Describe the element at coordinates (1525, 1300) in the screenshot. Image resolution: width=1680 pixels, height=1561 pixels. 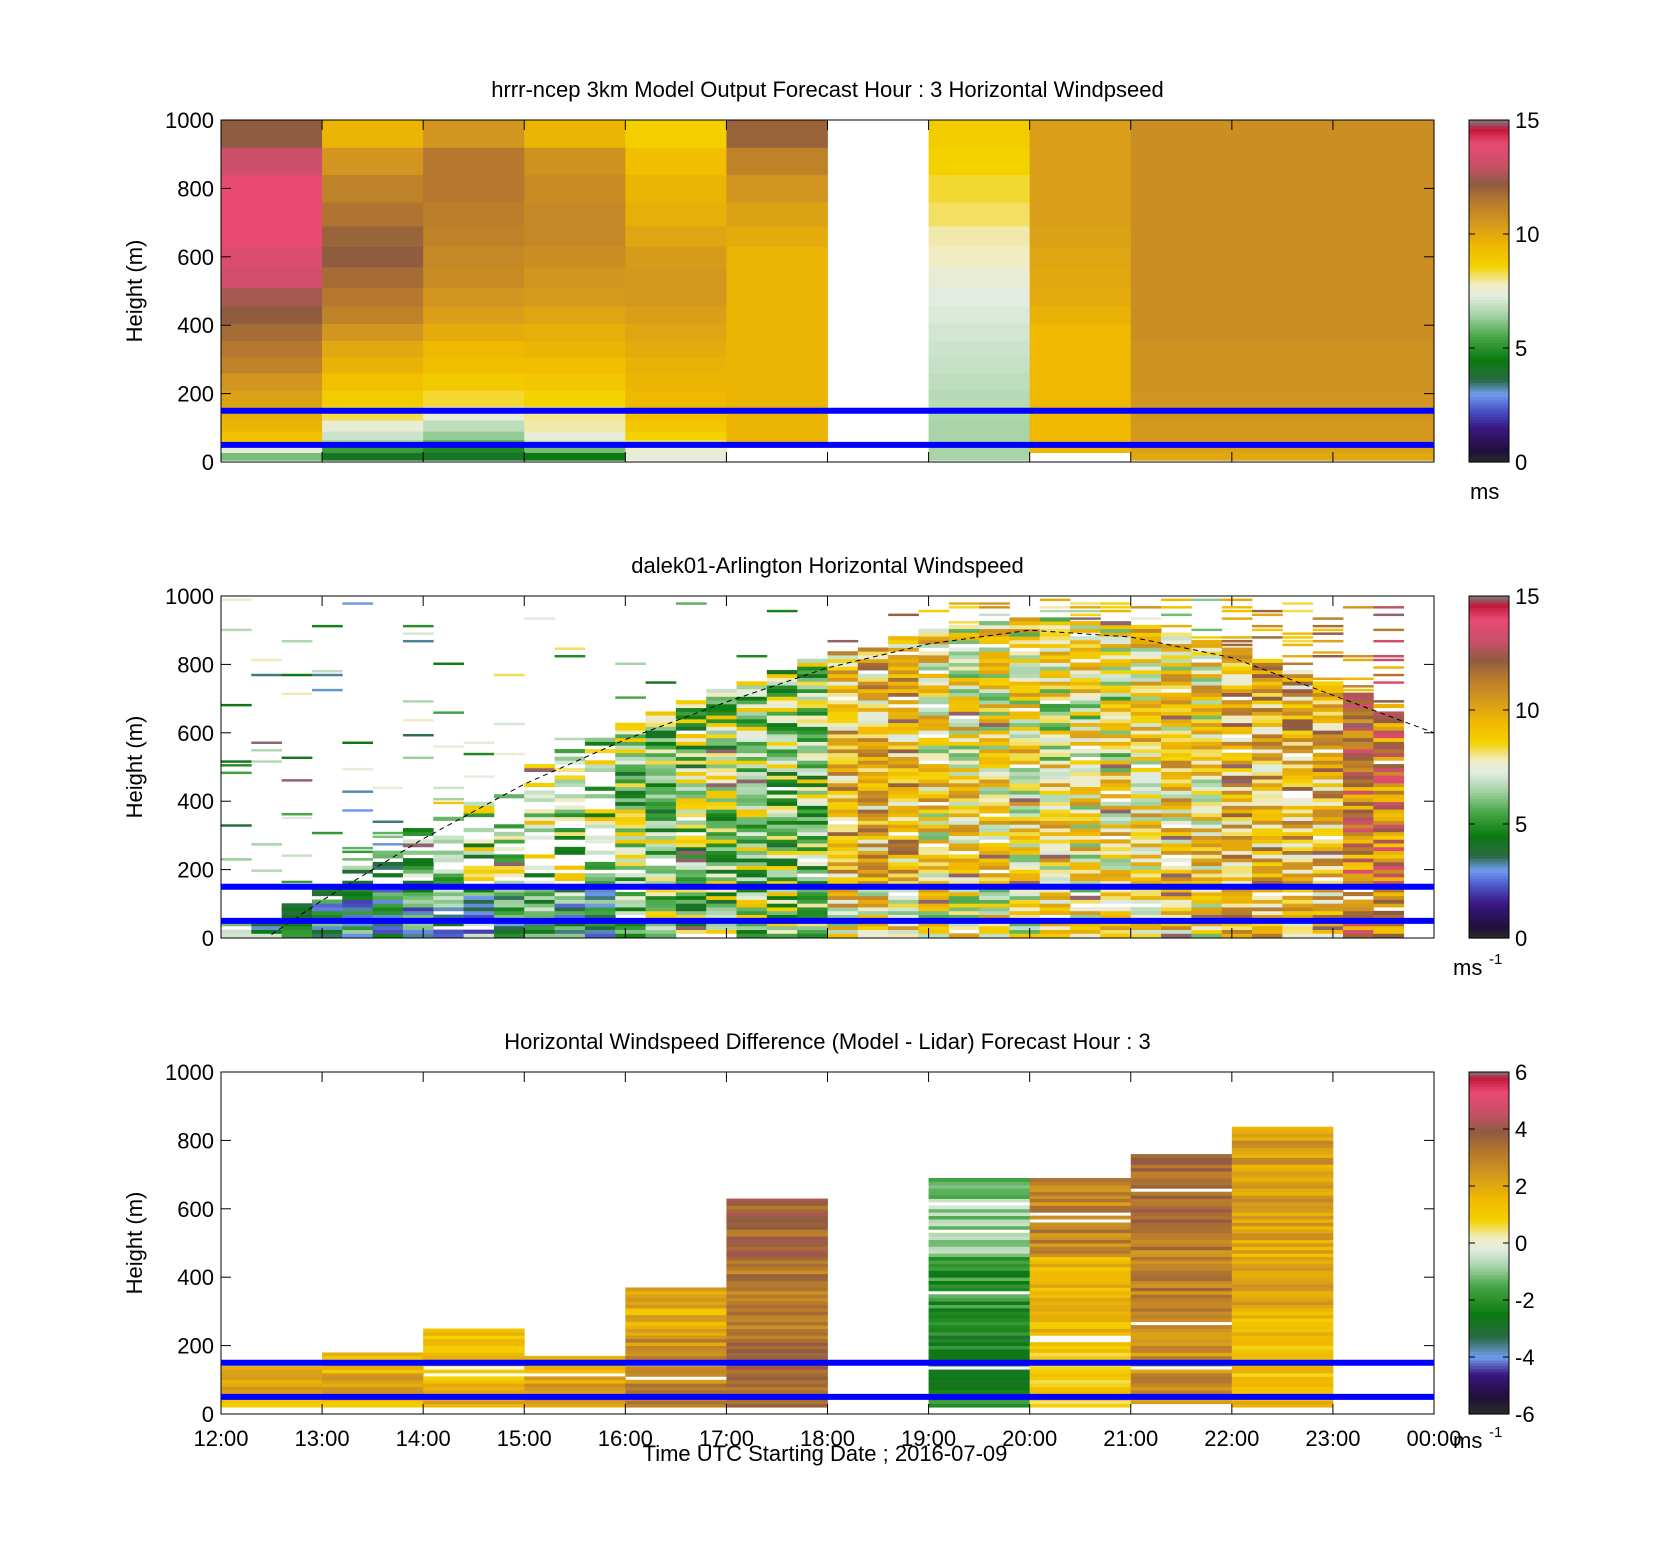
I see `colorbar-tick-label: -2` at that location.